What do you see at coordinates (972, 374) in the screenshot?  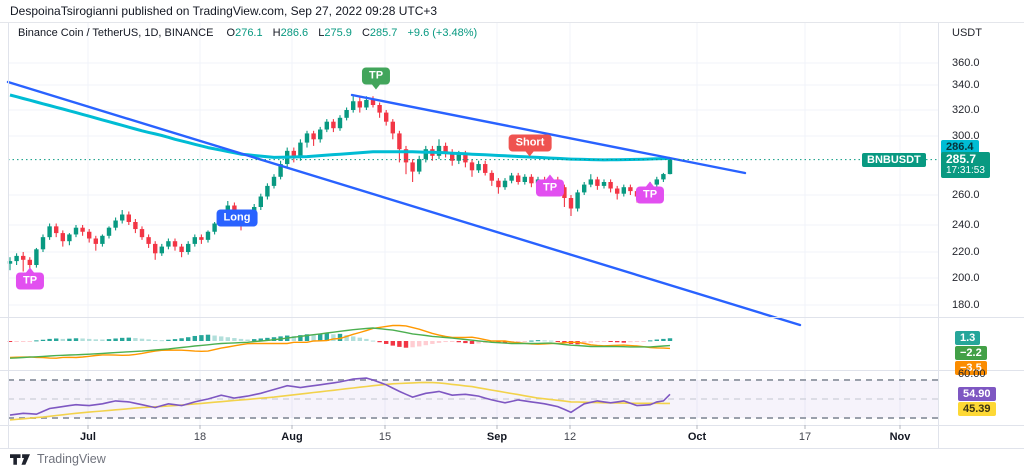 I see `rsi-axis-label: 60.00` at bounding box center [972, 374].